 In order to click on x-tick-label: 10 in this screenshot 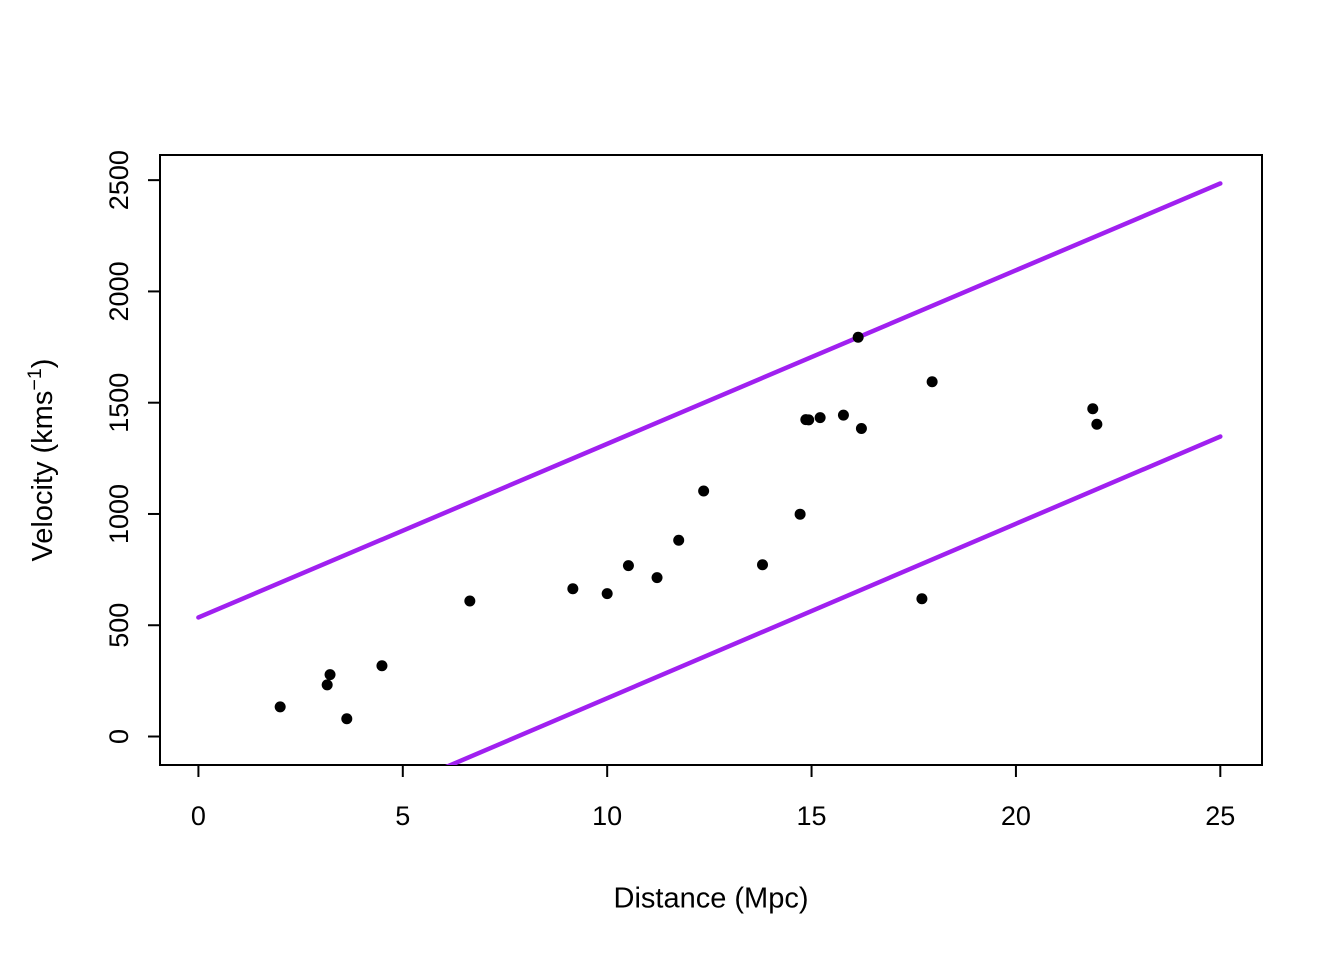, I will do `click(607, 816)`.